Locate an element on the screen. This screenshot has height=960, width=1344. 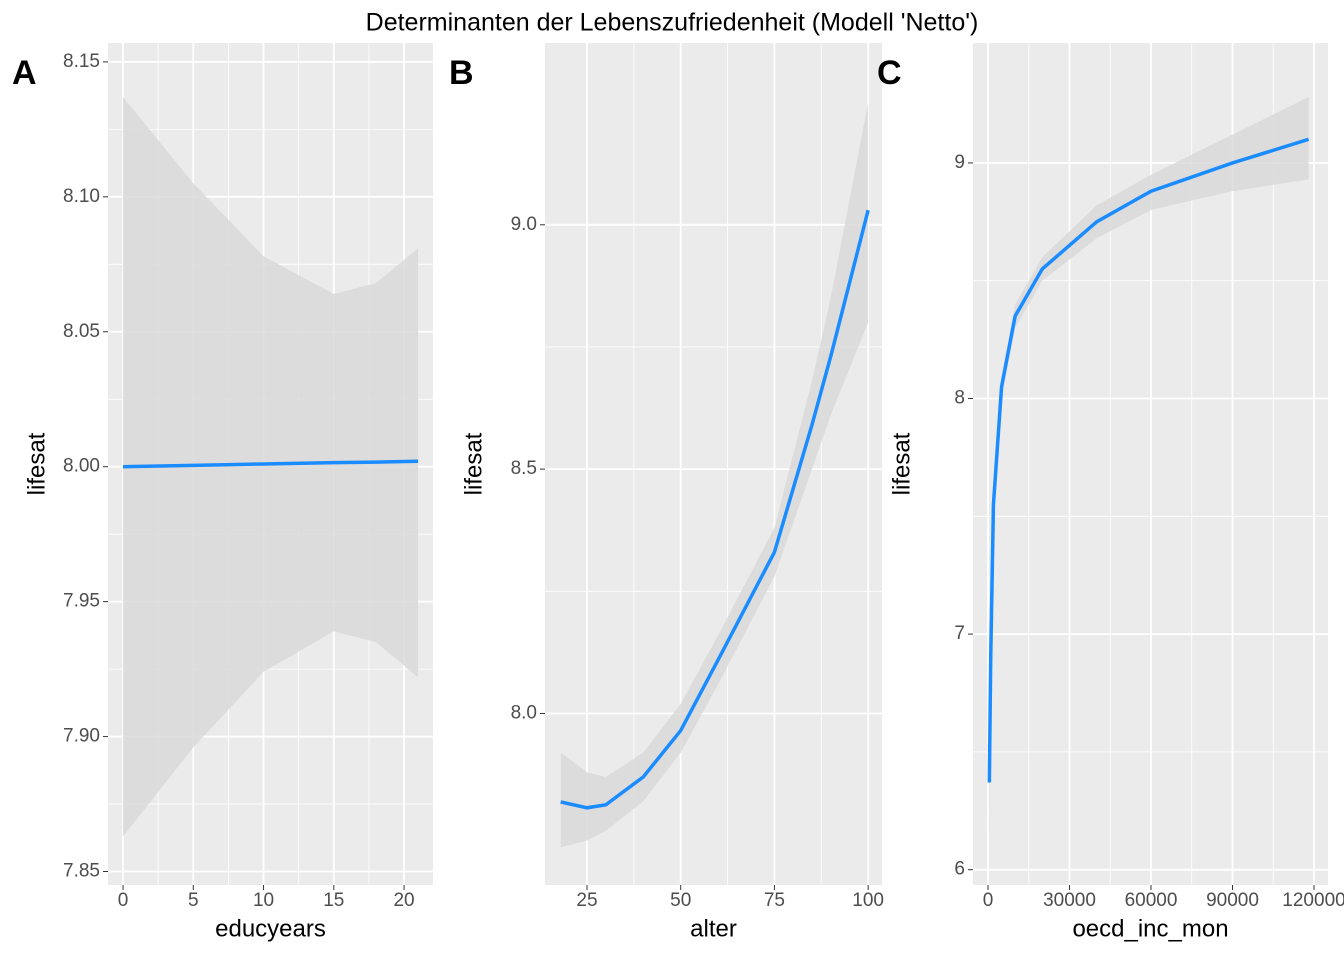
x-axis-title: alter is located at coordinates (713, 928).